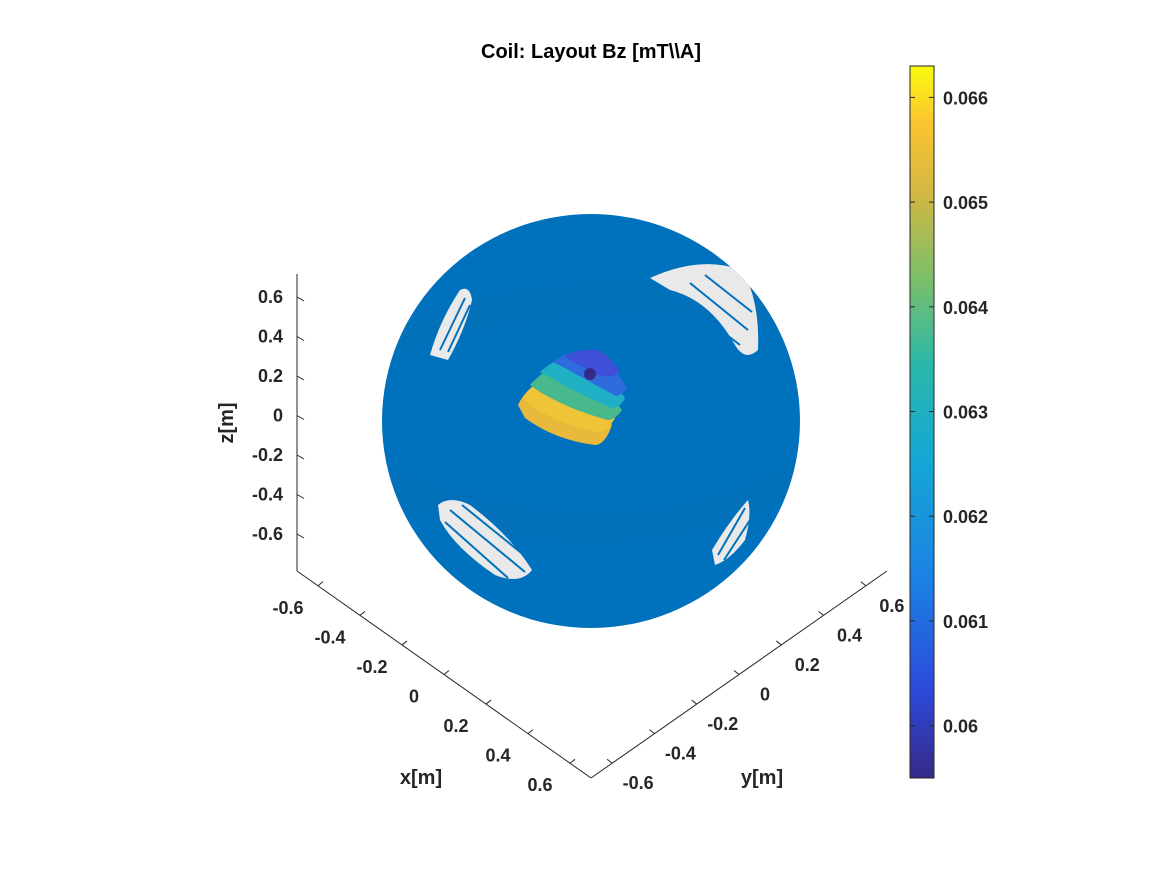 The image size is (1167, 875). What do you see at coordinates (267, 495) in the screenshot?
I see `z-tick-label: -0.4` at bounding box center [267, 495].